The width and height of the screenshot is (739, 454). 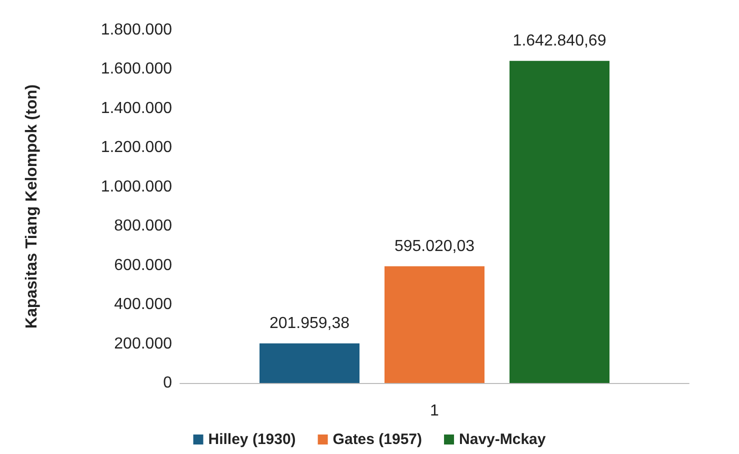 What do you see at coordinates (435, 411) in the screenshot?
I see `x-tick-label: 1` at bounding box center [435, 411].